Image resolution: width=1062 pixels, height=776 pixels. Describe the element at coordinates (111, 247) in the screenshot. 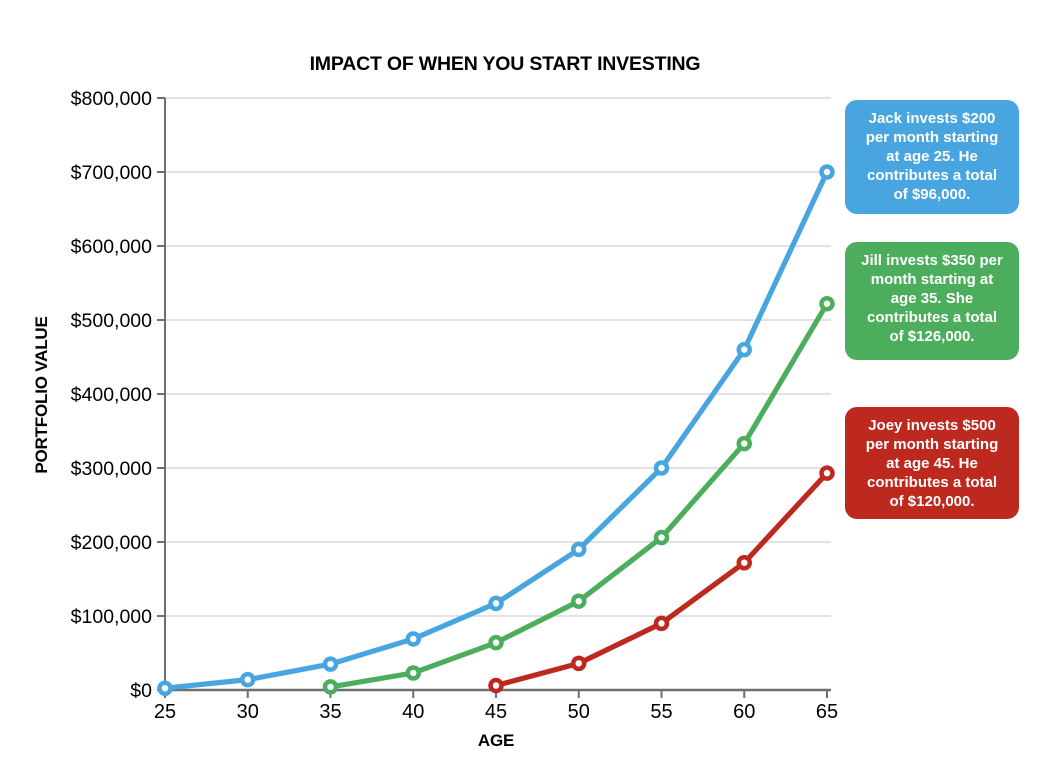

I see `y-tick-label: $600,000` at that location.